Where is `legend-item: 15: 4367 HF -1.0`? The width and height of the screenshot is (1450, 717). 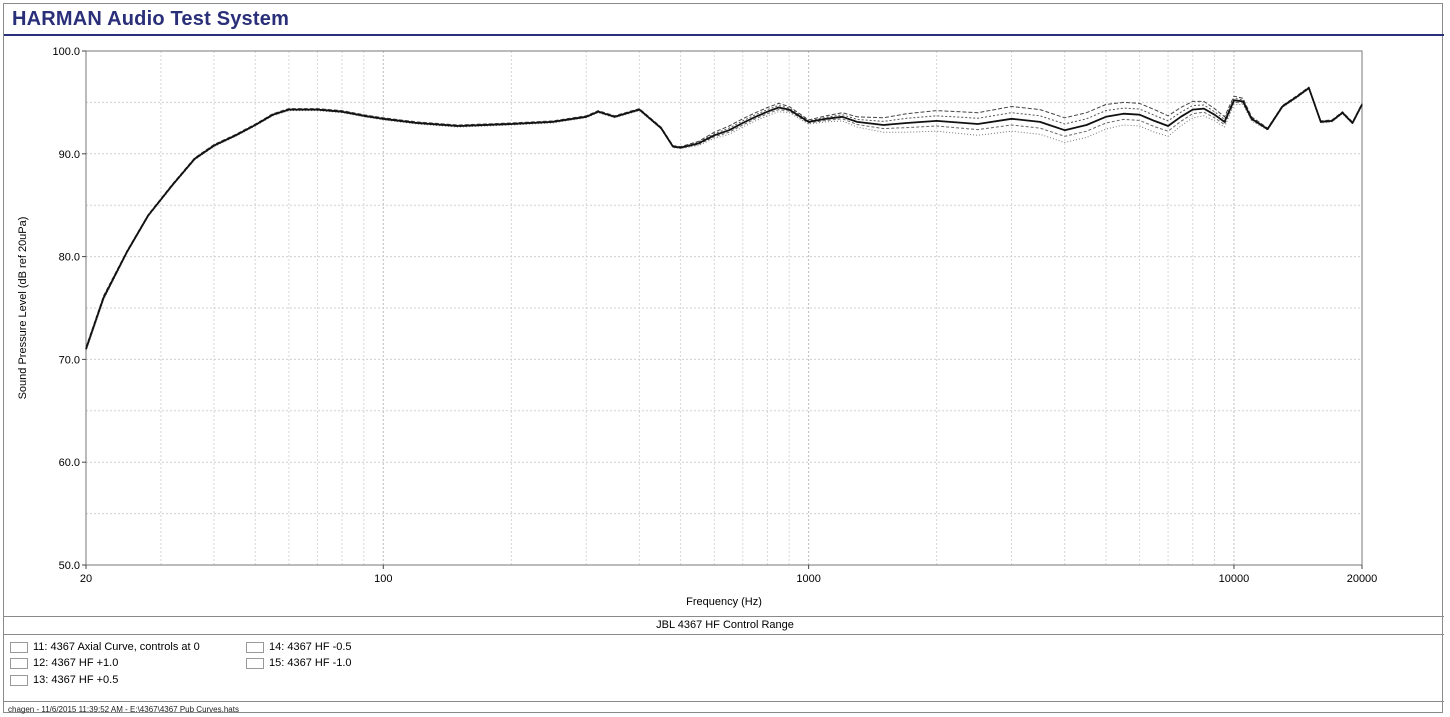 legend-item: 15: 4367 HF -1.0 is located at coordinates (299, 663).